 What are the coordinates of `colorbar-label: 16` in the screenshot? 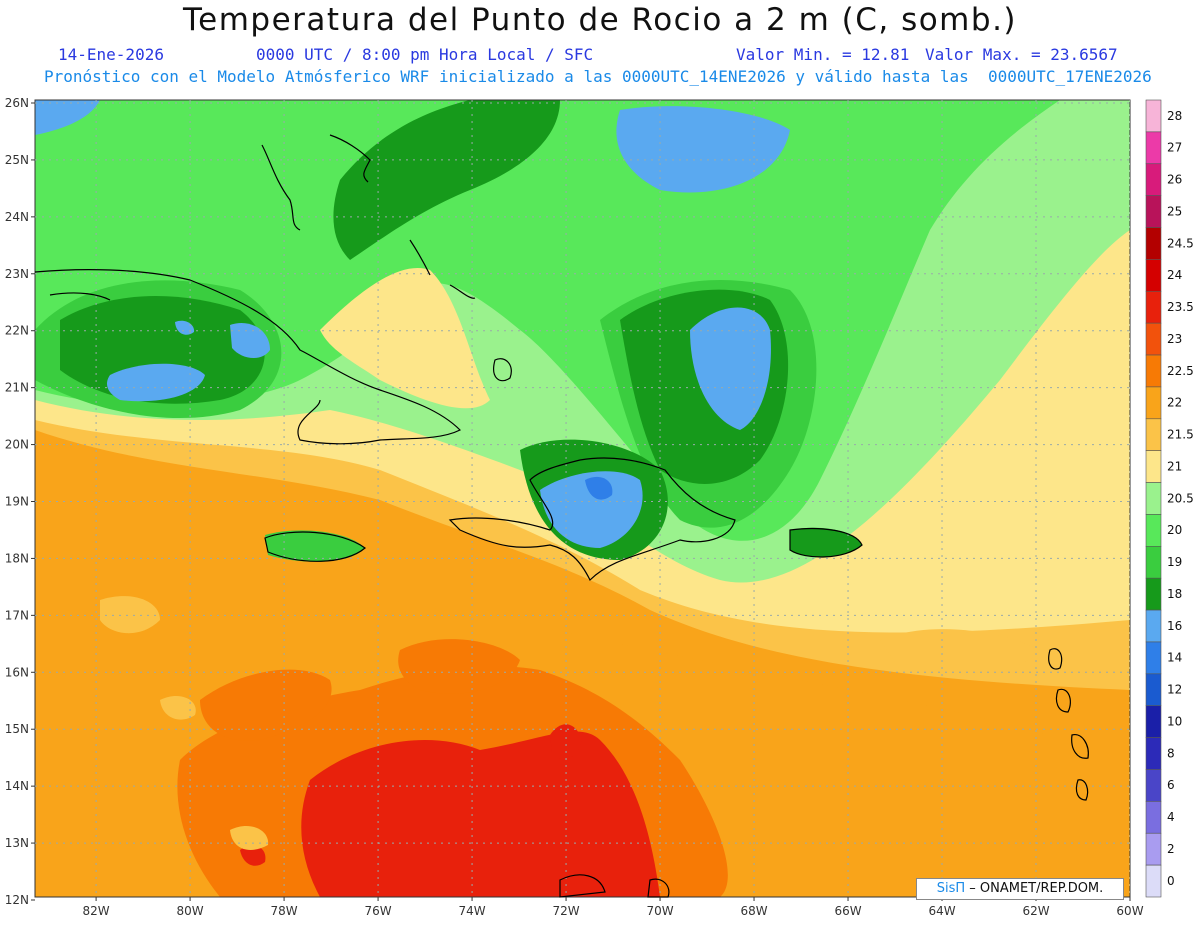 It's located at (1174, 626).